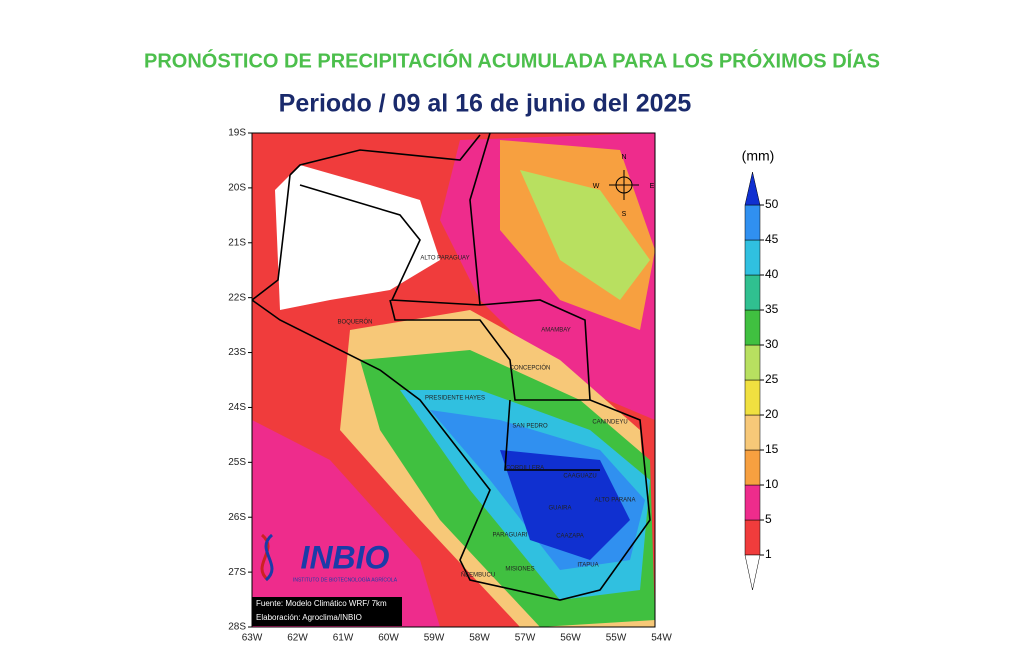 This screenshot has height=656, width=1024. I want to click on compass-label: W, so click(596, 186).